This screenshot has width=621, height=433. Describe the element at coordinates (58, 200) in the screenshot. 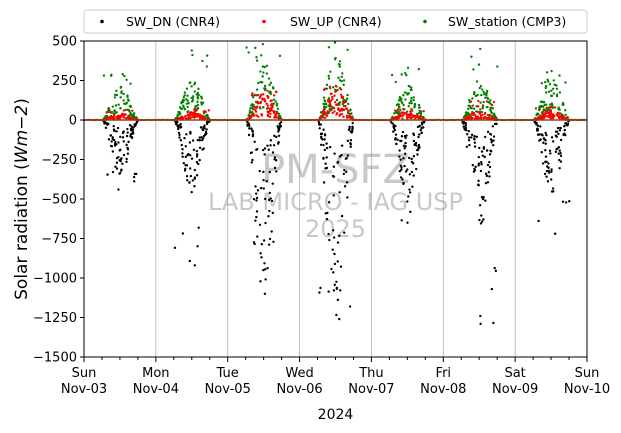

I see `y-axis: 500 250 0 −250 −500 −750 −1000 −1250 −1500` at that location.